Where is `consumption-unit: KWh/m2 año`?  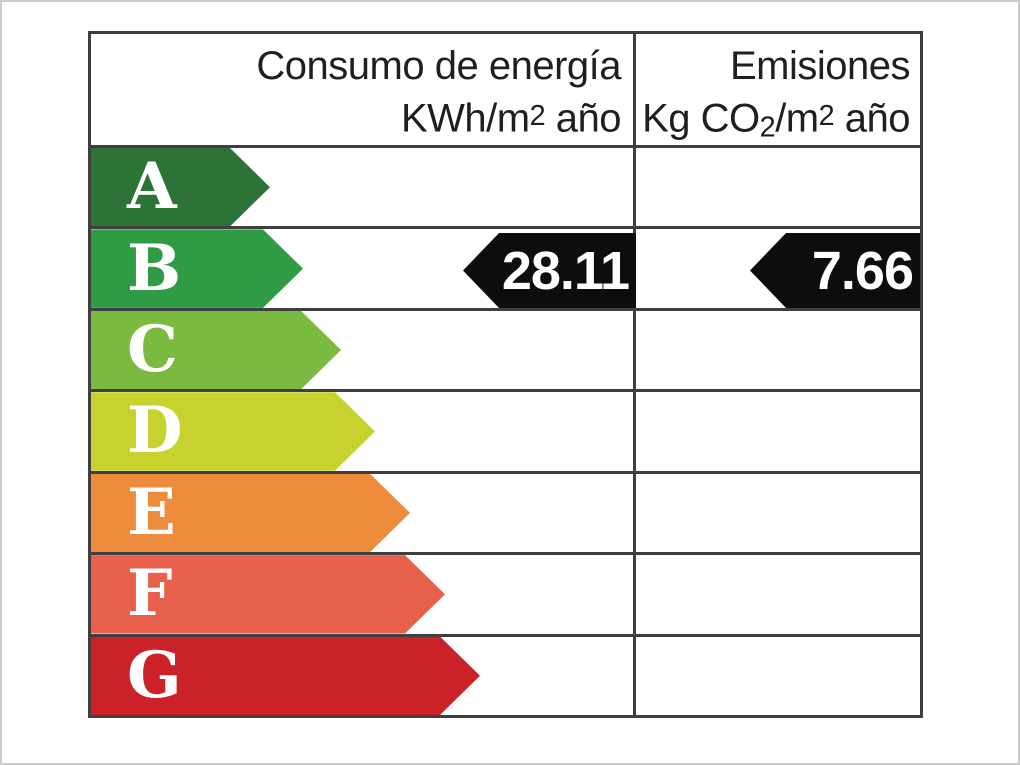 consumption-unit: KWh/m2 año is located at coordinates (511, 118).